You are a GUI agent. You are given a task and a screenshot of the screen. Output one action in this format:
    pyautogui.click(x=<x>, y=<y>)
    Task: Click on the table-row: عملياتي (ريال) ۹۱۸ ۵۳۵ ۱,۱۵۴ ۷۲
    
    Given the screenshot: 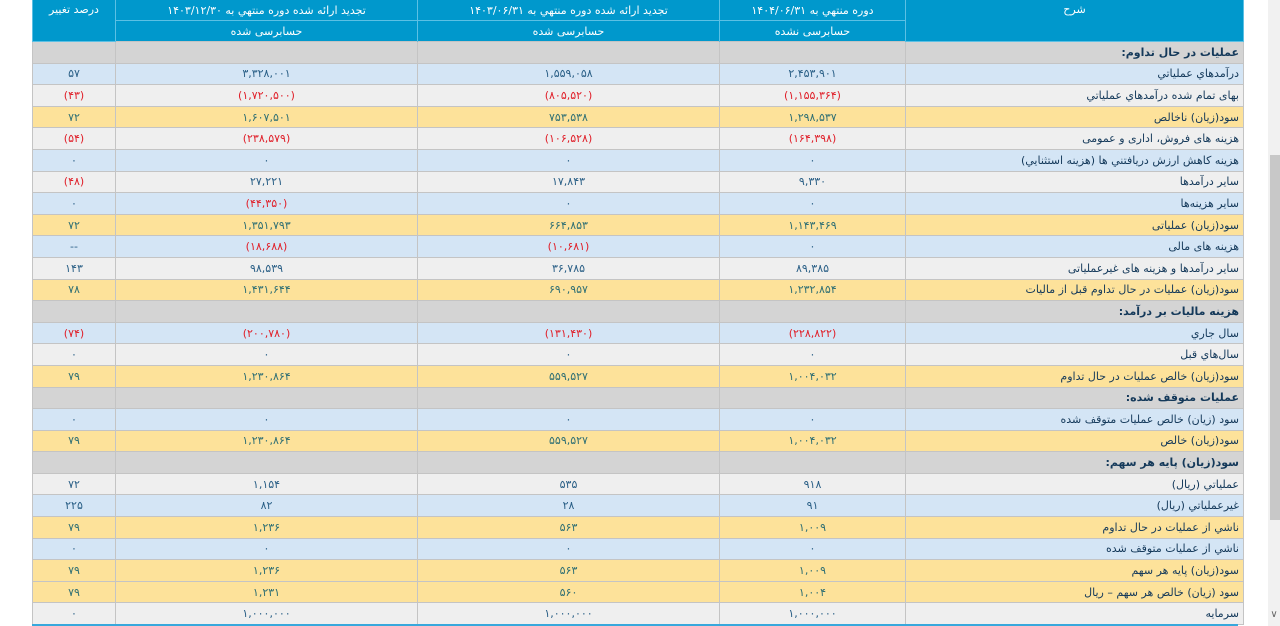 What is the action you would take?
    pyautogui.click(x=638, y=484)
    